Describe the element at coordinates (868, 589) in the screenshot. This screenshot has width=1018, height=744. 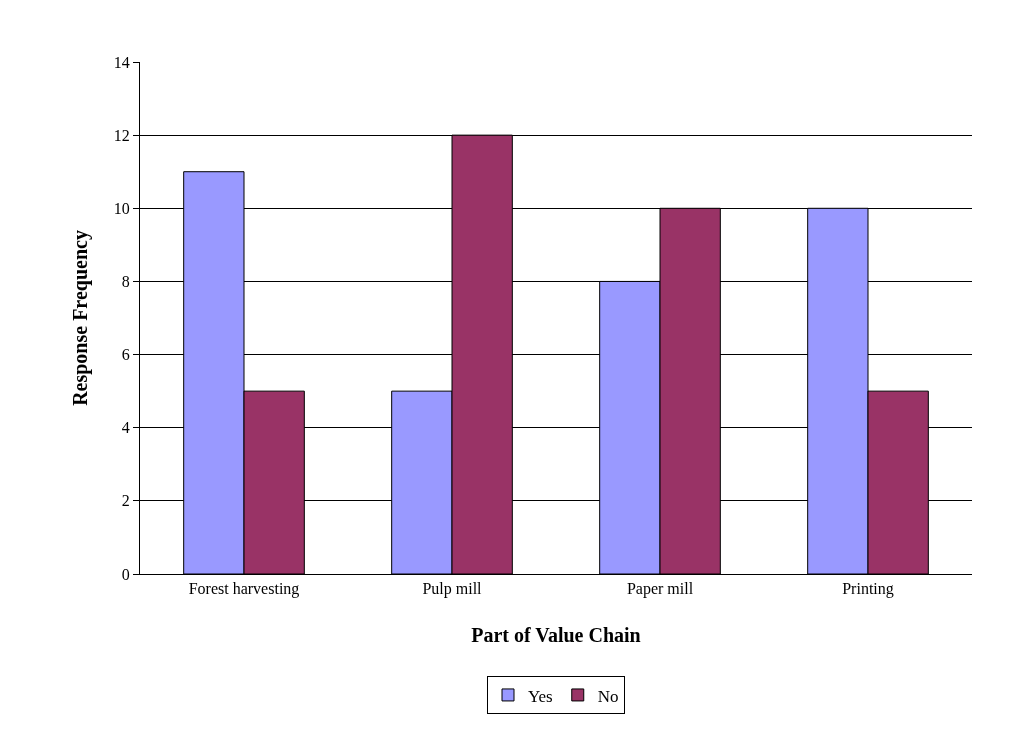
I see `x-tick-label: Printing` at that location.